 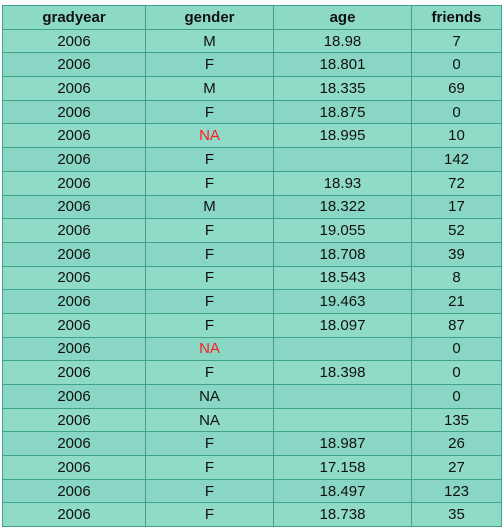 What do you see at coordinates (342, 325) in the screenshot?
I see `cell-age: 18.097` at bounding box center [342, 325].